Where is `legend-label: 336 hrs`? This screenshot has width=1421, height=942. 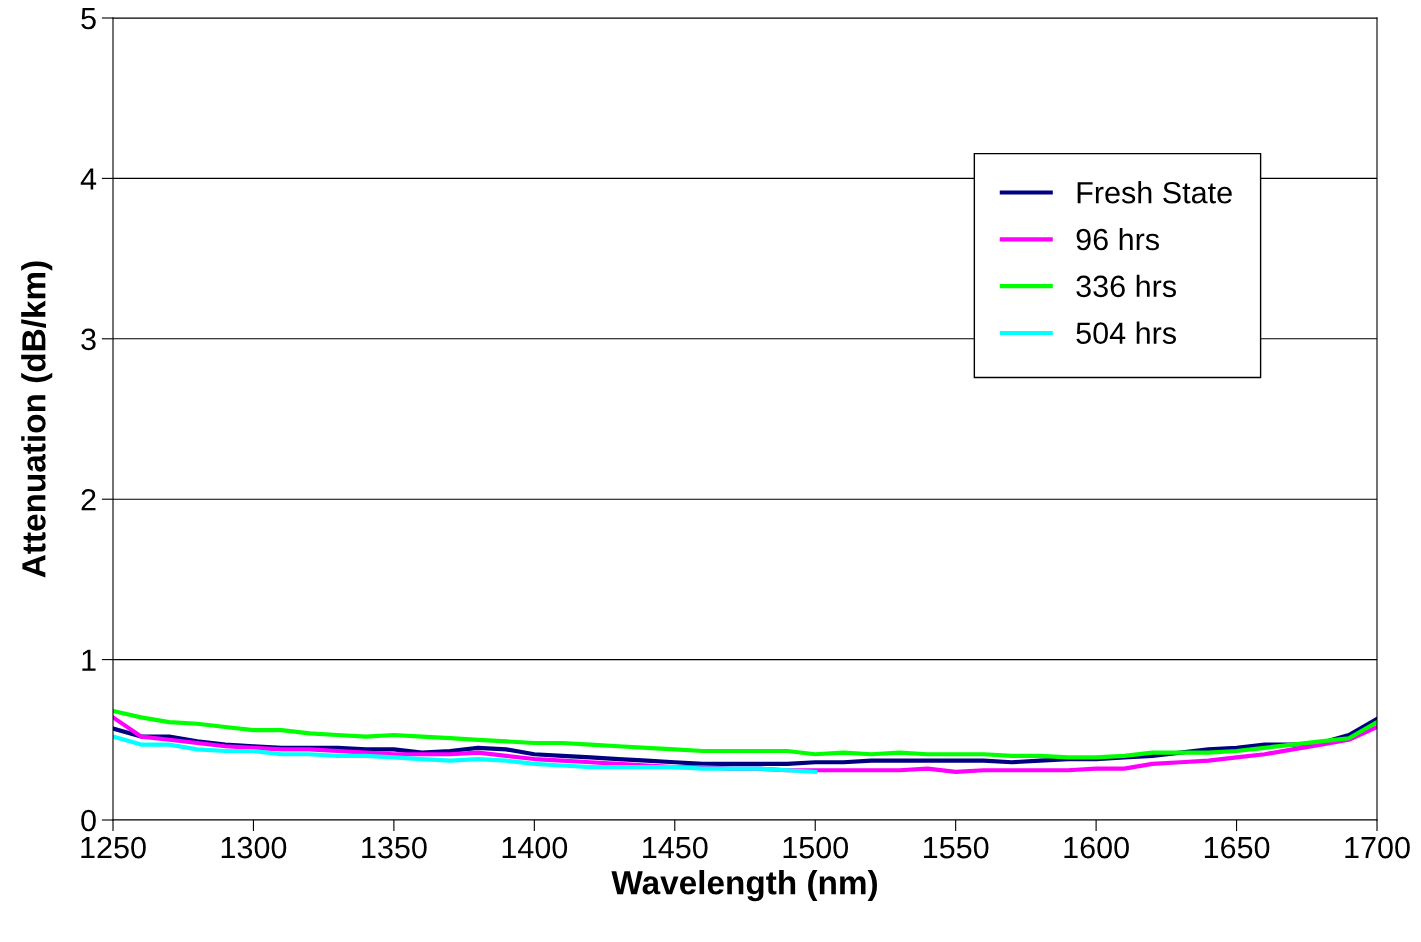 legend-label: 336 hrs is located at coordinates (1126, 286).